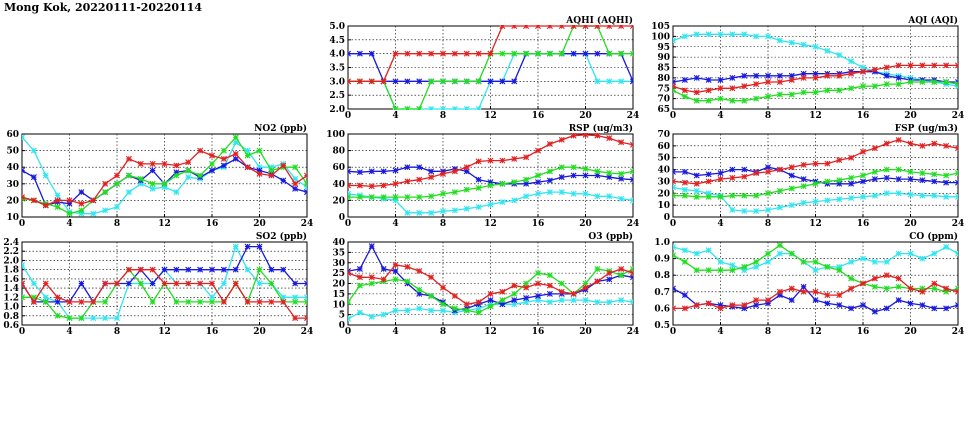 The height and width of the screenshot is (447, 975). What do you see at coordinates (337, 82) in the screenshot?
I see `y-tick-label: 3.0` at bounding box center [337, 82].